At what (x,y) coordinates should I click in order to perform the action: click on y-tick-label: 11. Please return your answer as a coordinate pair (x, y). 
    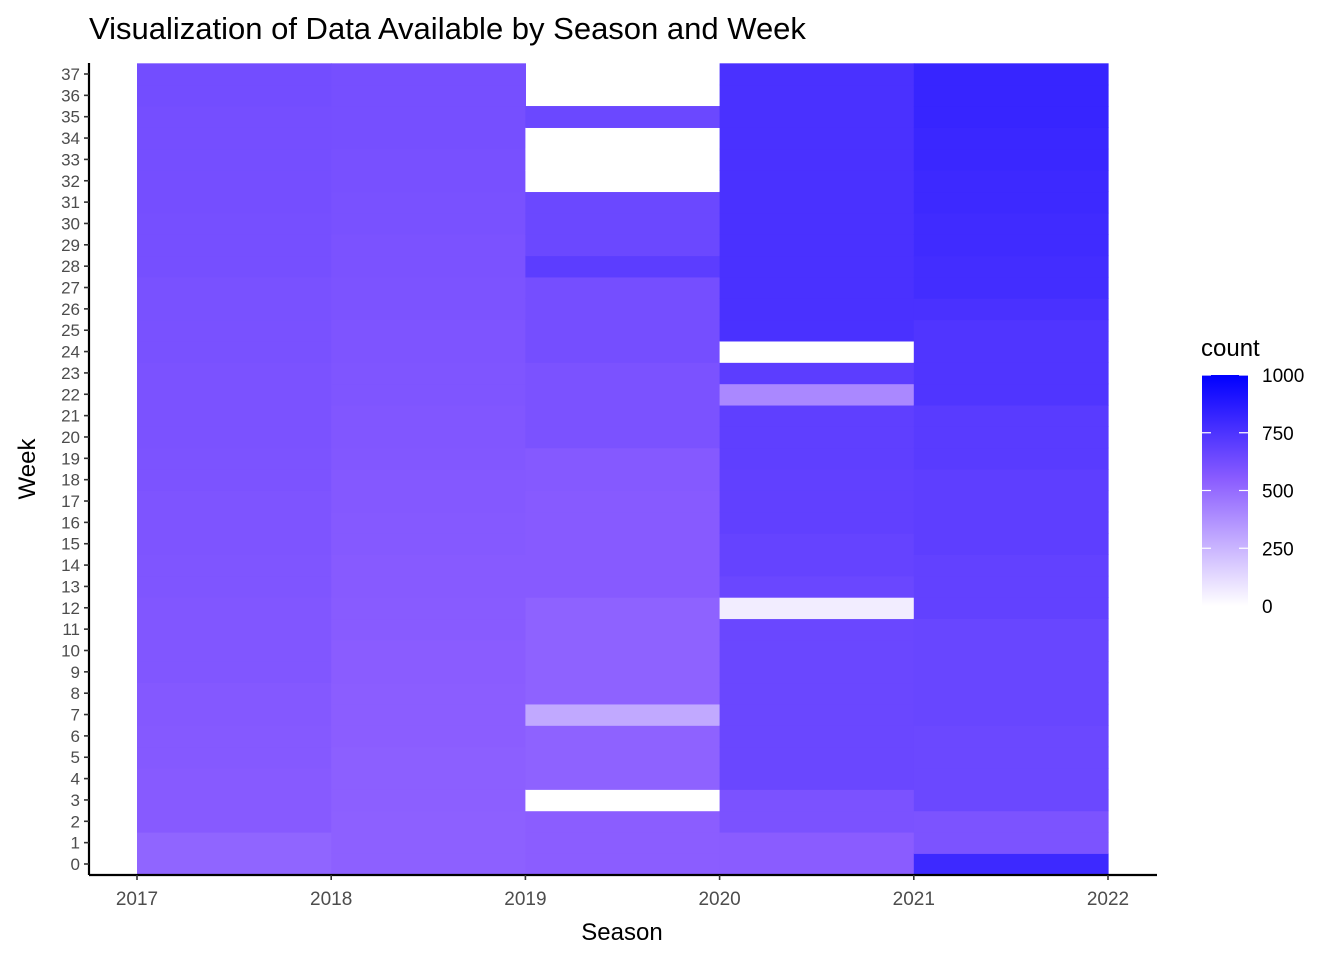
    Looking at the image, I should click on (71, 629).